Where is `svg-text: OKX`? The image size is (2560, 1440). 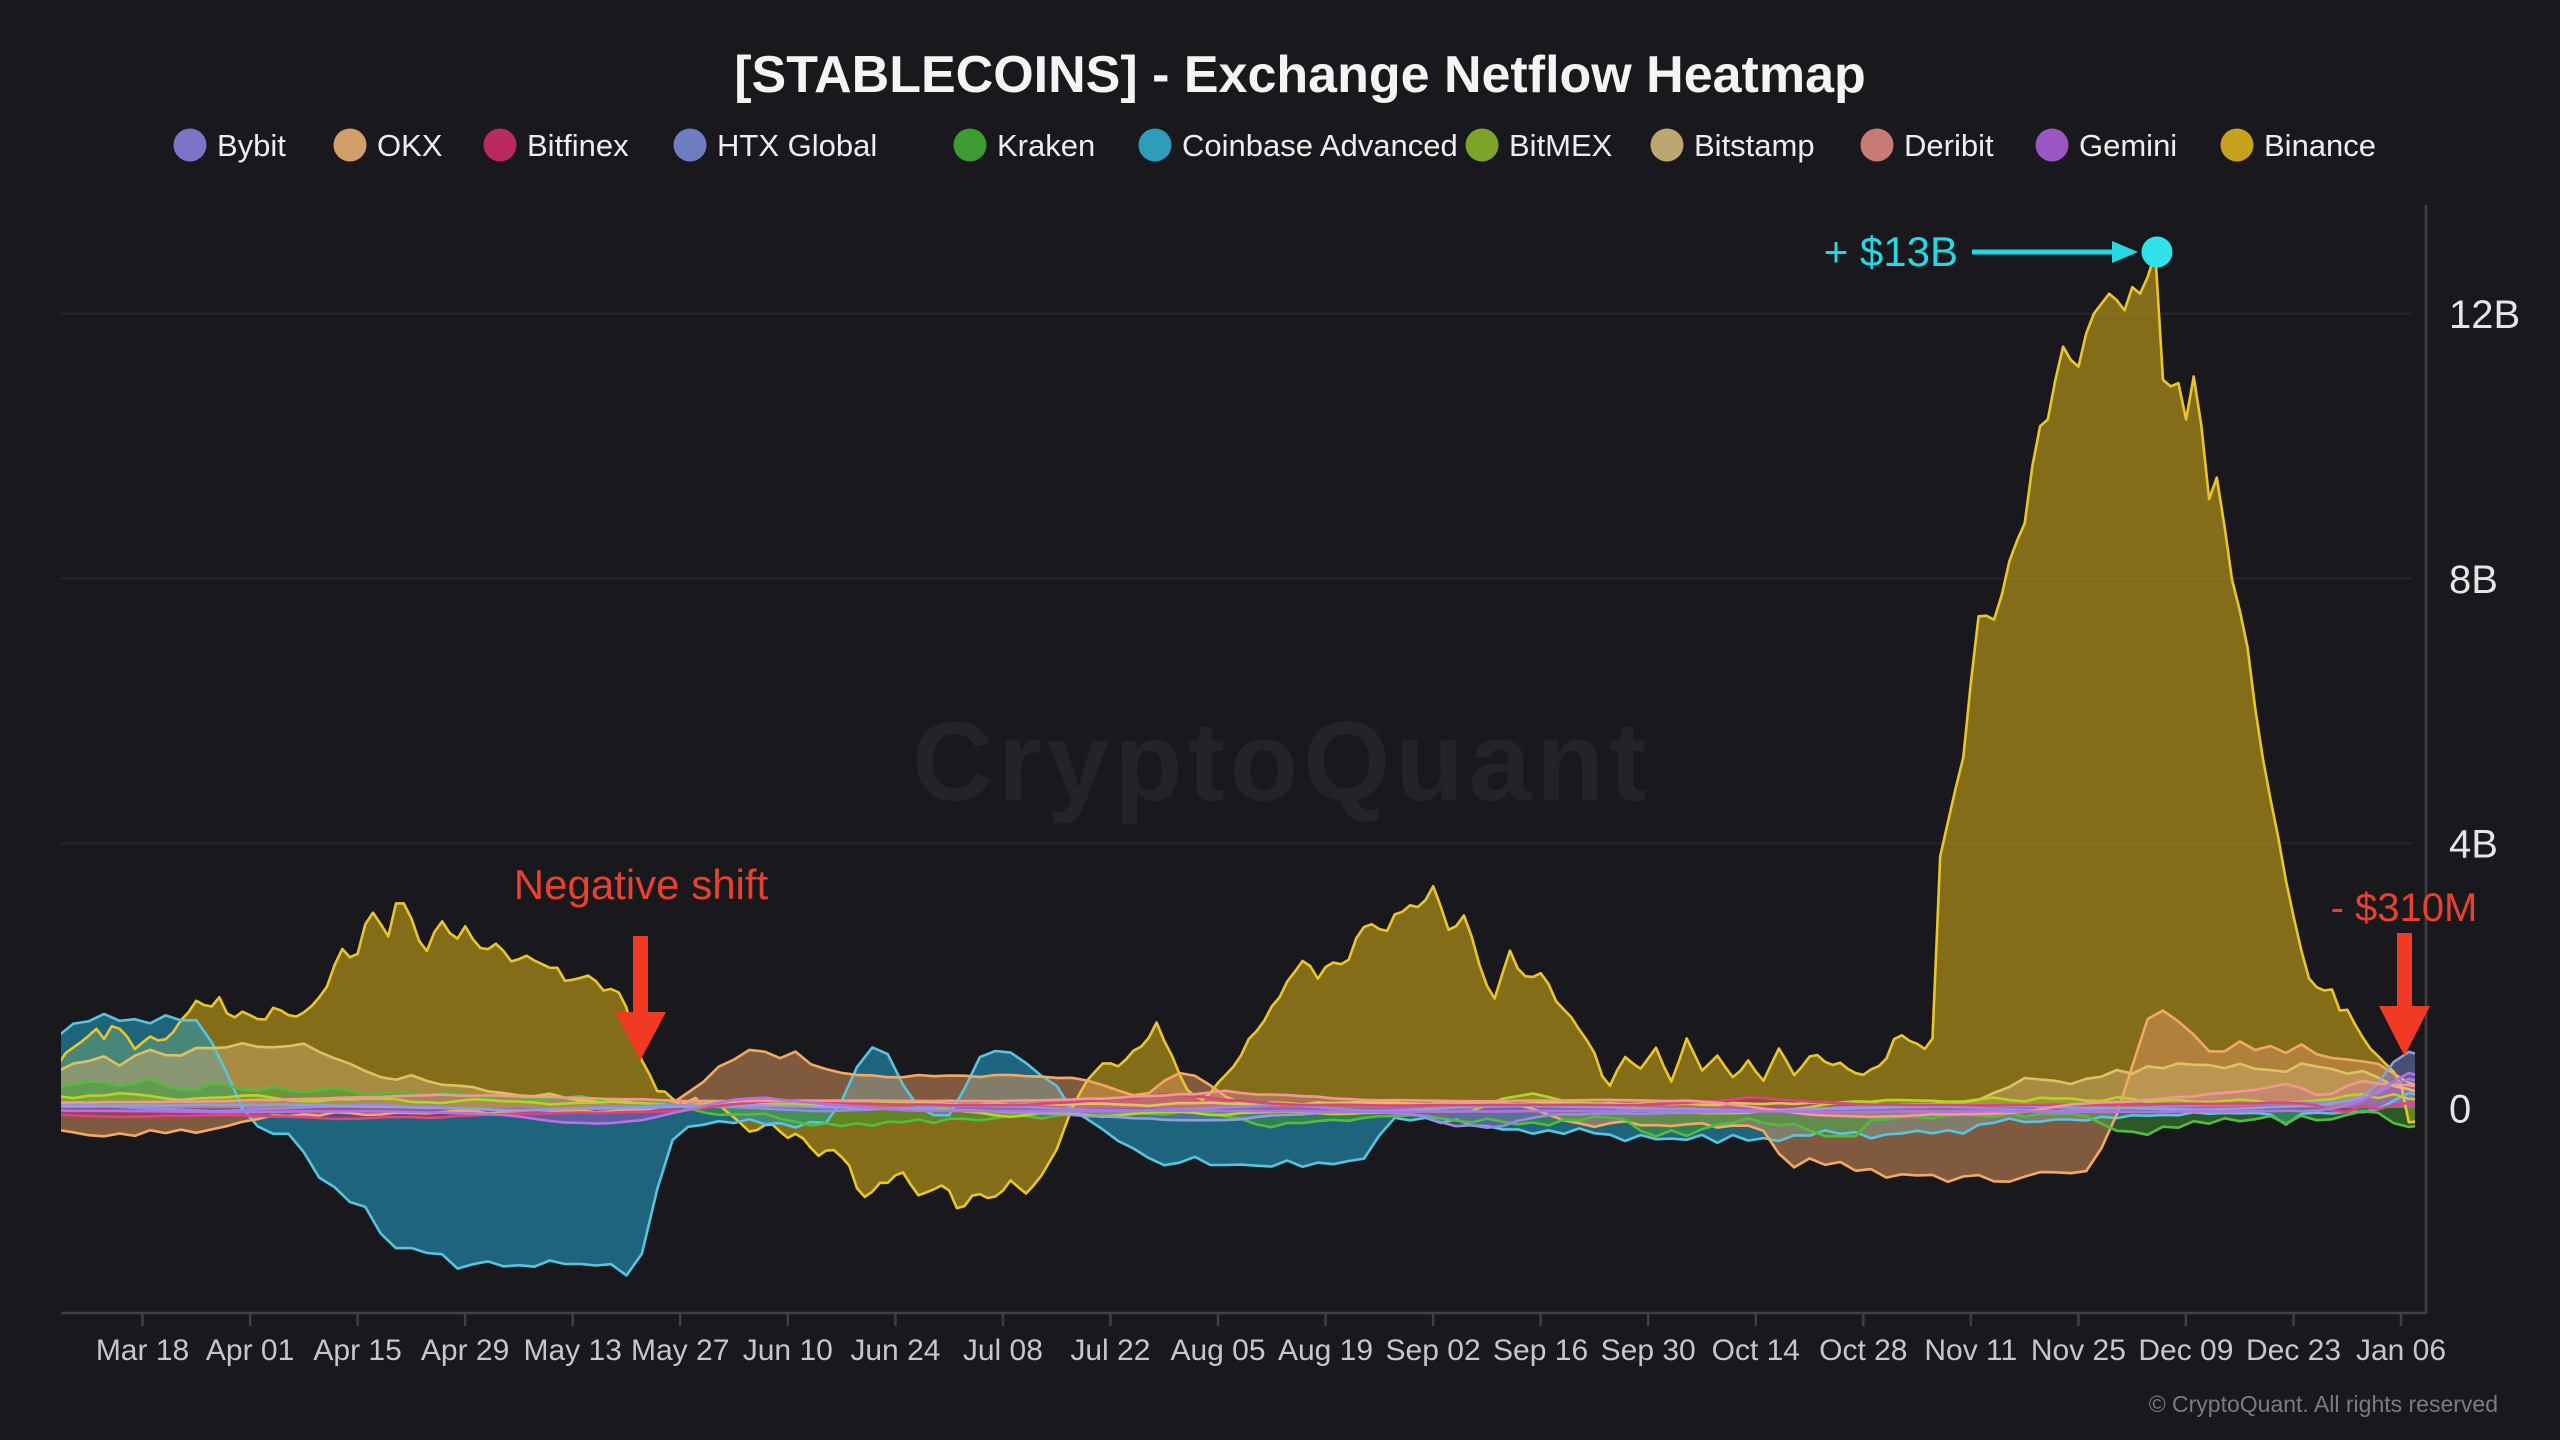 svg-text: OKX is located at coordinates (410, 145).